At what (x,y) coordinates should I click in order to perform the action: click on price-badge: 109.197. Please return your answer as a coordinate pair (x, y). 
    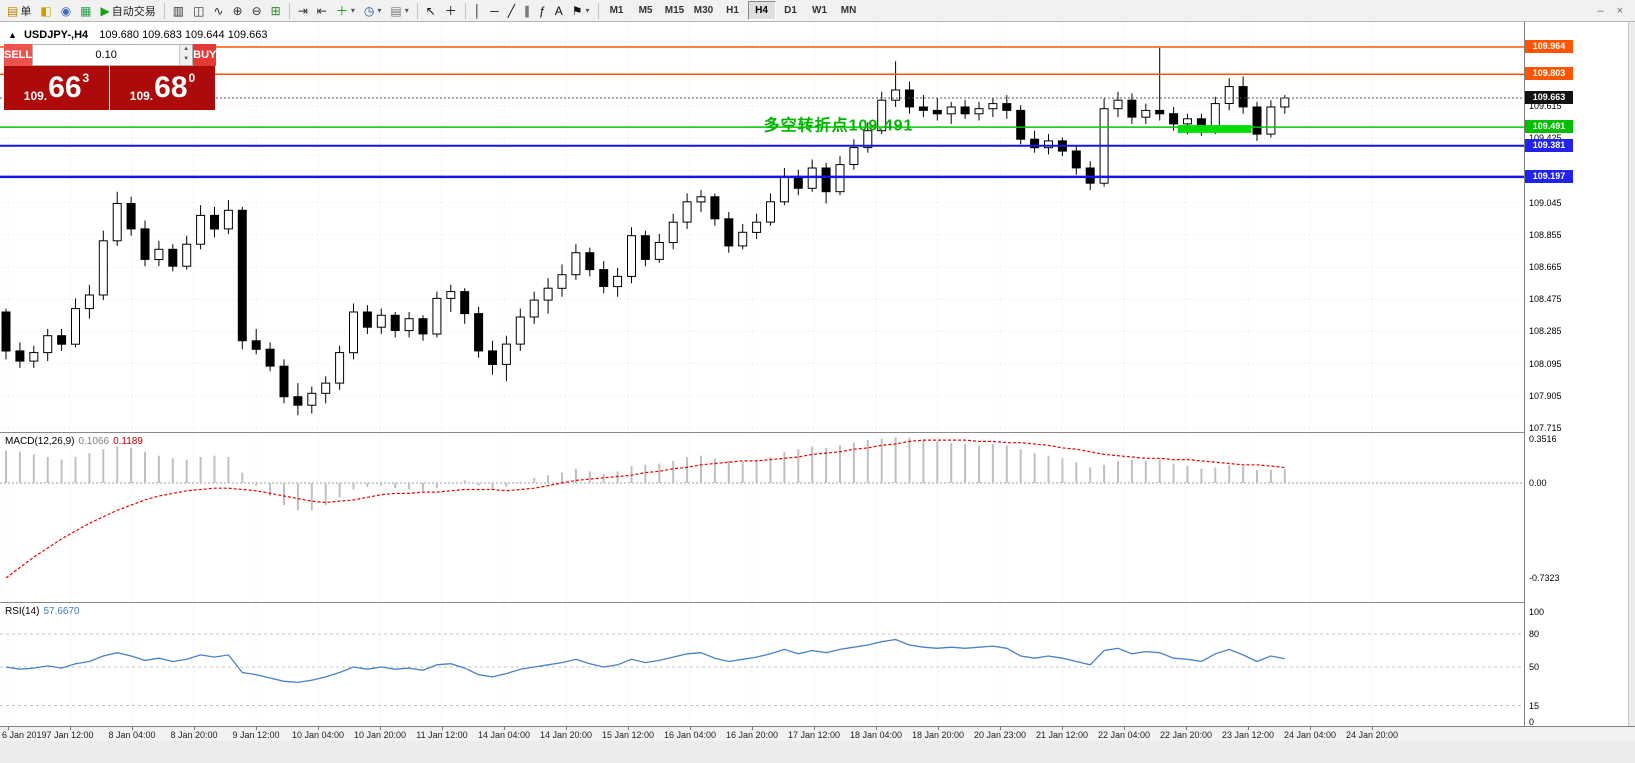
    Looking at the image, I should click on (1549, 176).